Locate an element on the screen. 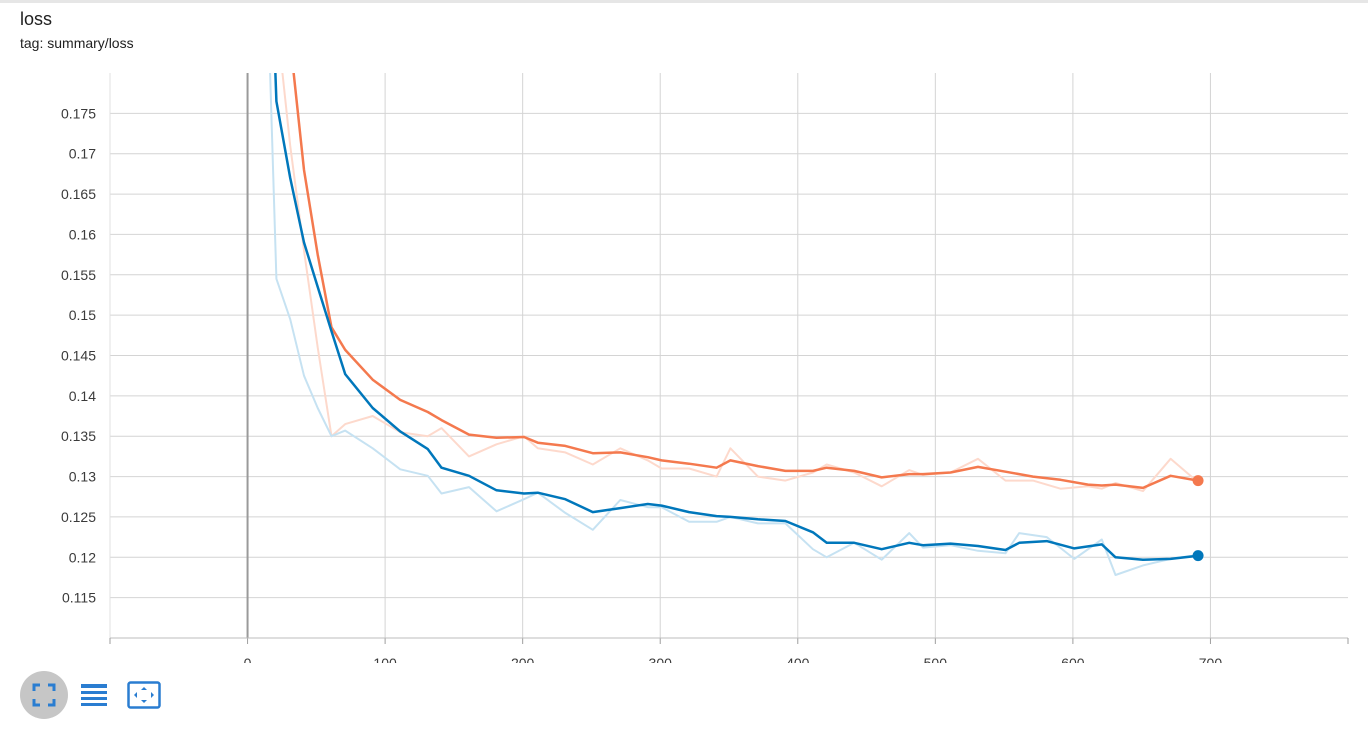 This screenshot has height=735, width=1368. expand-icon is located at coordinates (44, 695).